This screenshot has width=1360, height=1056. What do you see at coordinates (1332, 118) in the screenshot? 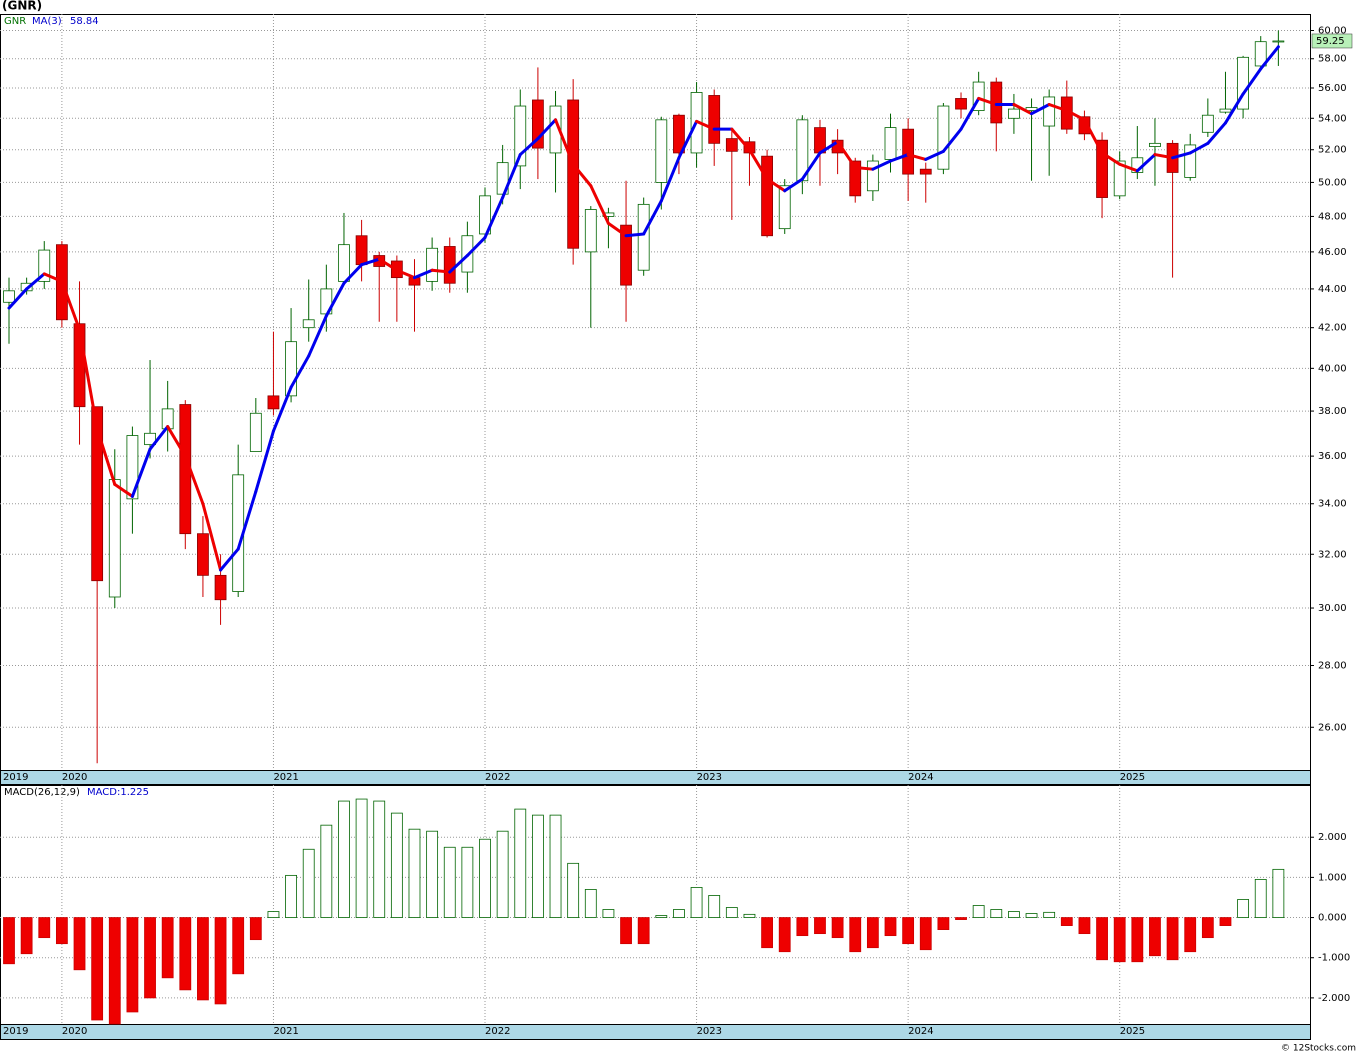
I see `y-tick-label: 54.00` at bounding box center [1332, 118].